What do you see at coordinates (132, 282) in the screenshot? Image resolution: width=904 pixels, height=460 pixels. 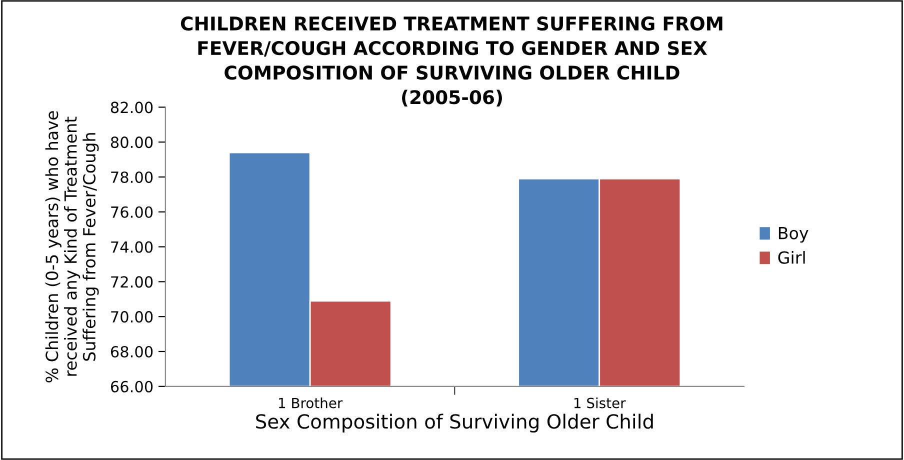 I see `y-tick-label: 72.00` at bounding box center [132, 282].